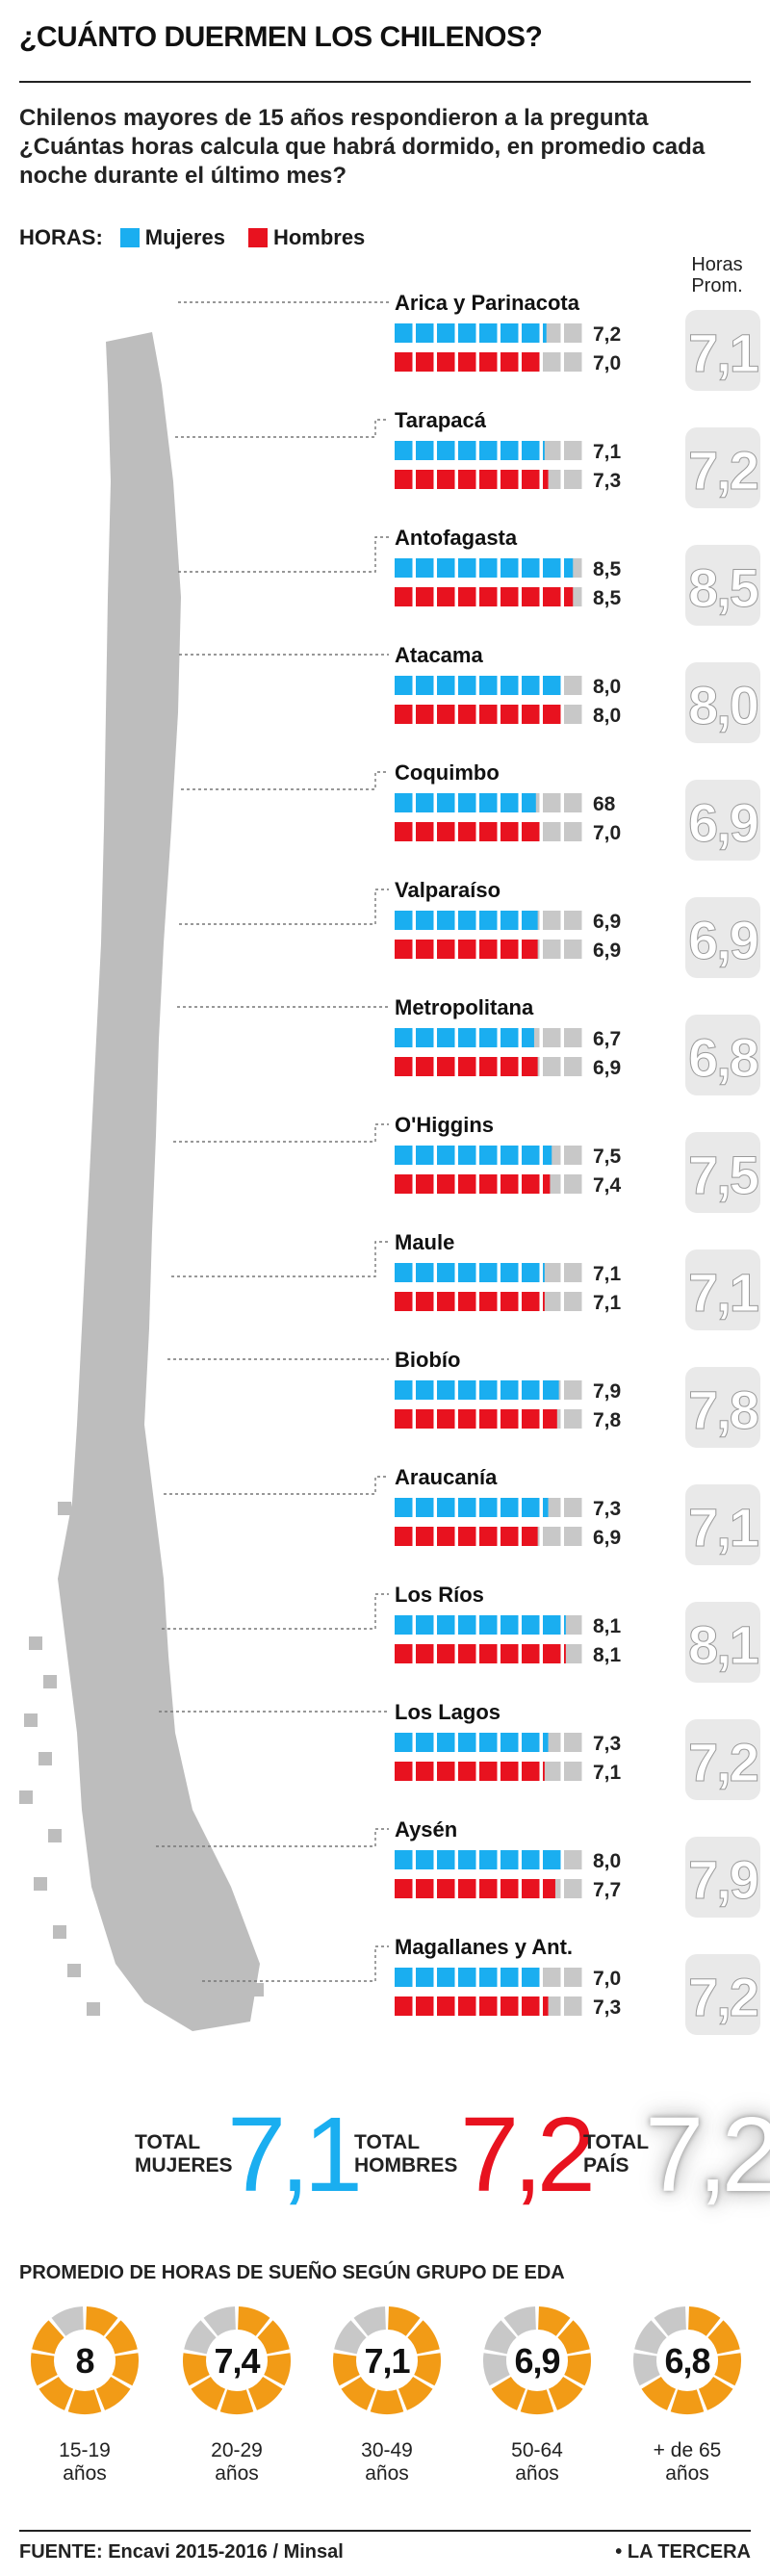 This screenshot has width=770, height=2576. I want to click on average-value: 7,2, so click(722, 1997).